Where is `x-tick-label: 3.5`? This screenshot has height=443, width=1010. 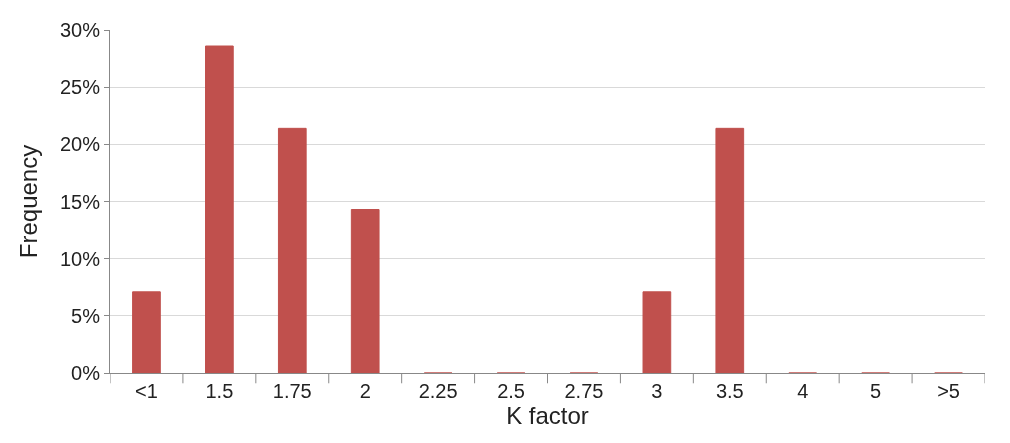 x-tick-label: 3.5 is located at coordinates (729, 391).